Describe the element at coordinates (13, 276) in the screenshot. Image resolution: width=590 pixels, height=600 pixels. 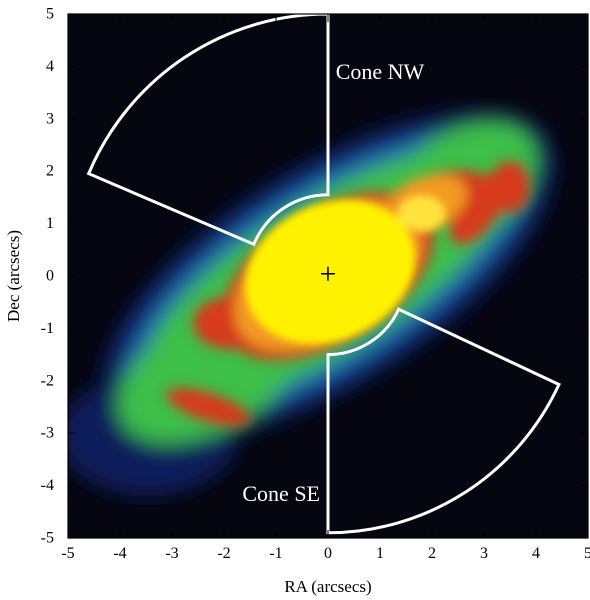
I see `y-axis-label: Dec (arcsecs)` at that location.